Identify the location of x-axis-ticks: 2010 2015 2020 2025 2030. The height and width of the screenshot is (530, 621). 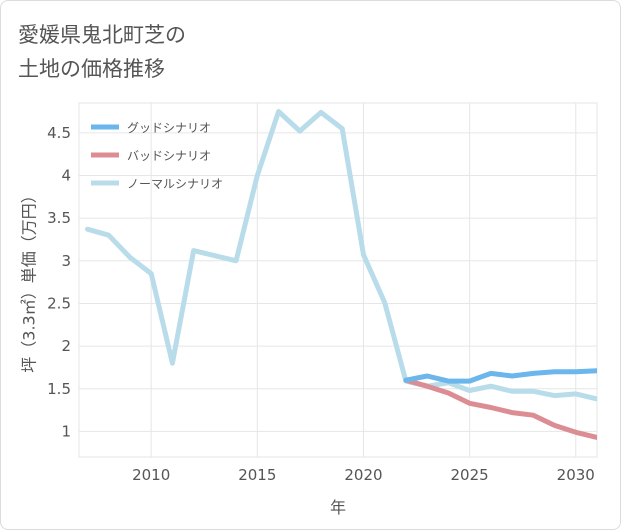
(363, 475).